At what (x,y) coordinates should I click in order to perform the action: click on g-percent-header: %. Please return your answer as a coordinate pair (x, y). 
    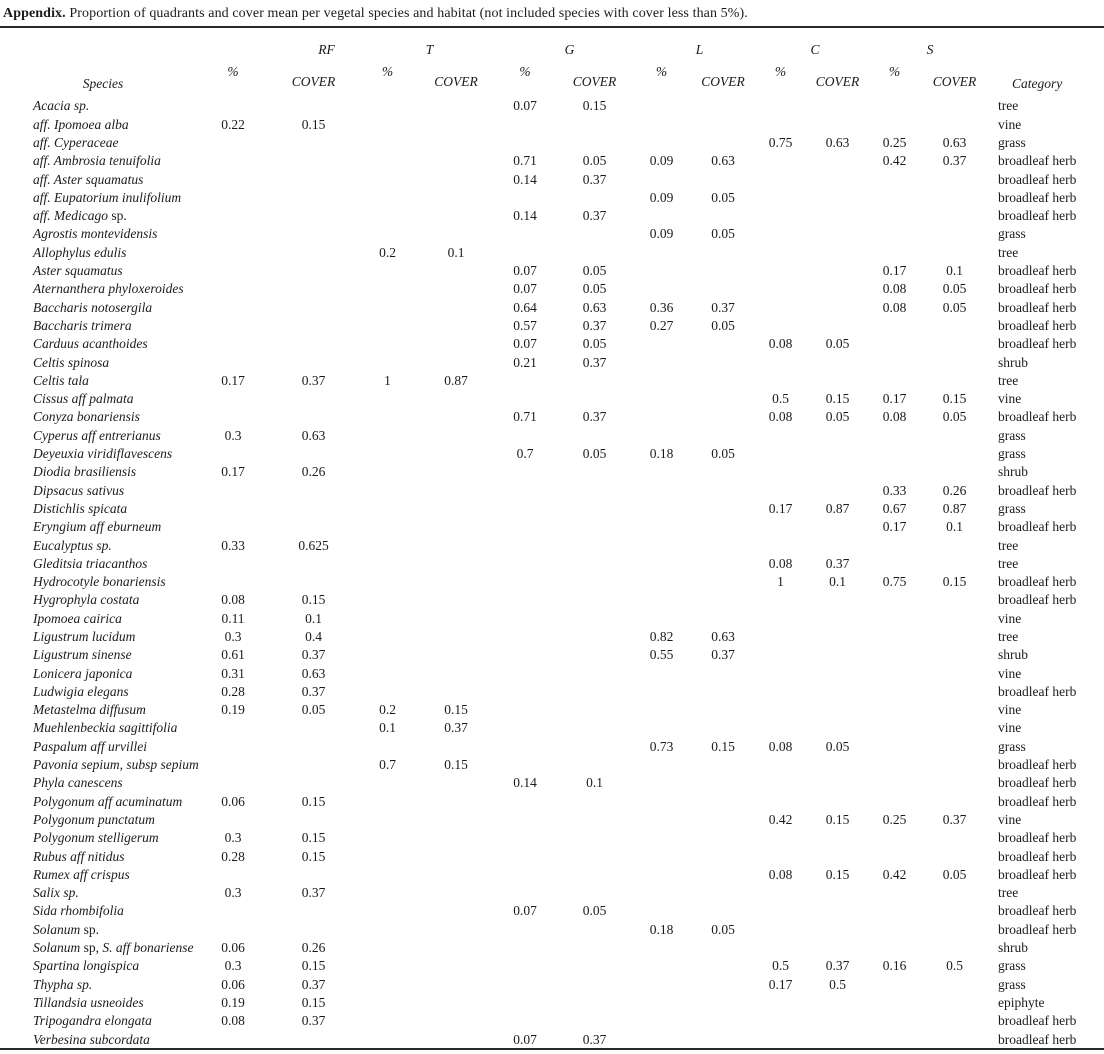
    Looking at the image, I should click on (525, 71).